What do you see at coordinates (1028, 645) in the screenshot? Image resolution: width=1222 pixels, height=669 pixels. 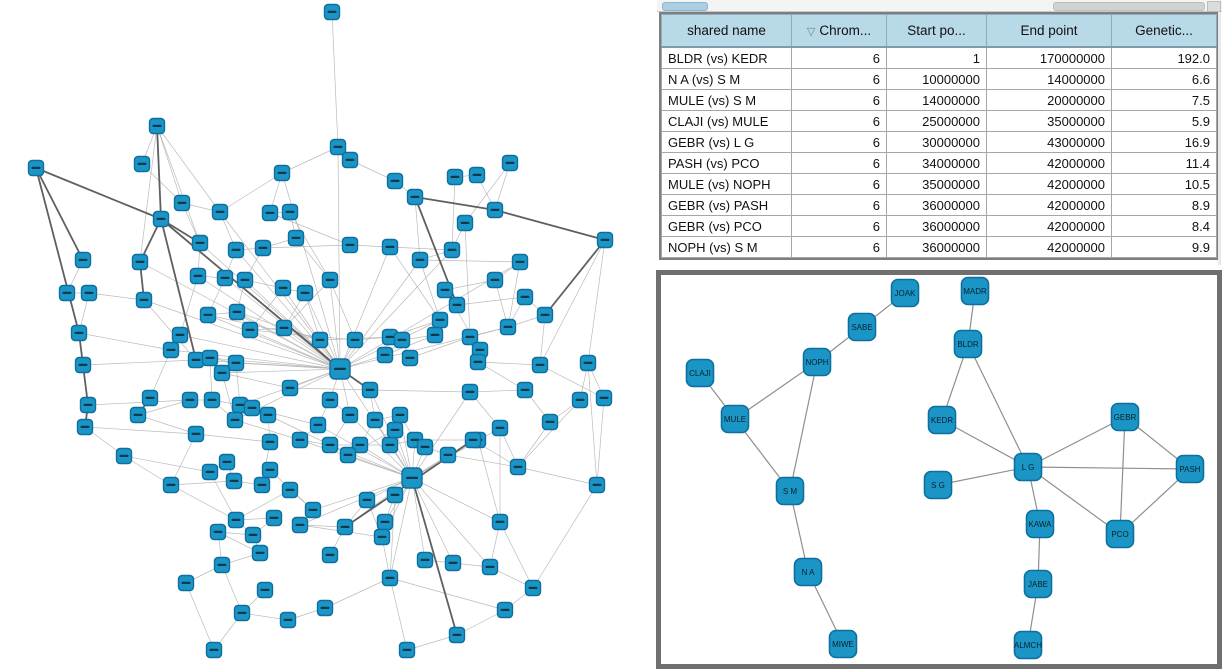 I see `detail-node-ALMCH` at bounding box center [1028, 645].